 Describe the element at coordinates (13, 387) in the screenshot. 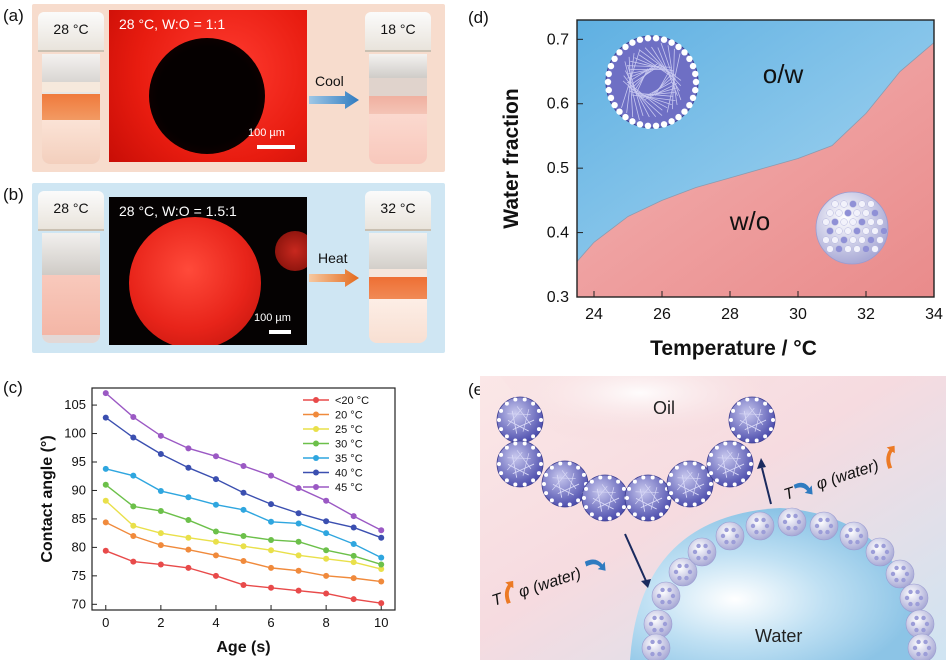

I see `panel-c-label: (c)` at that location.